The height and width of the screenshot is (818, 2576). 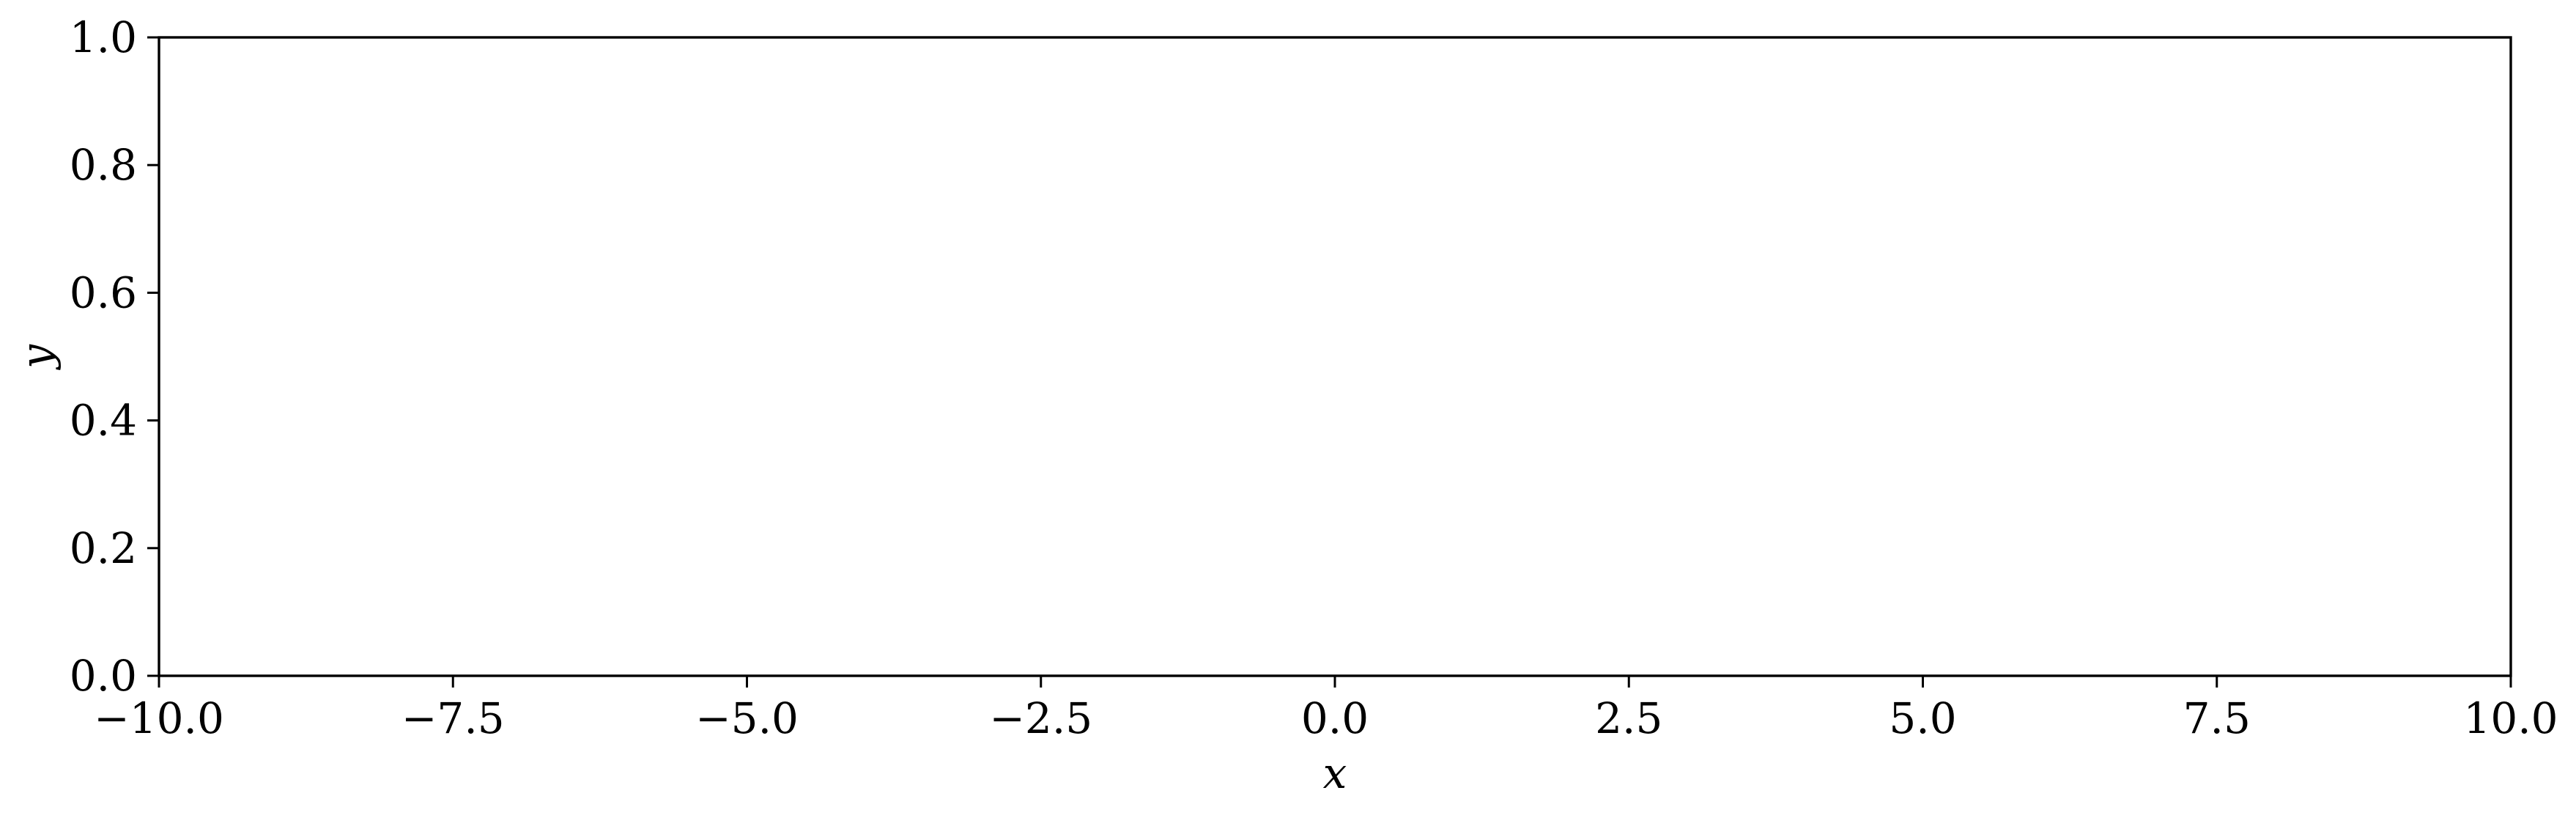 What do you see at coordinates (159, 718) in the screenshot?
I see `x-tick-label: −10.0` at bounding box center [159, 718].